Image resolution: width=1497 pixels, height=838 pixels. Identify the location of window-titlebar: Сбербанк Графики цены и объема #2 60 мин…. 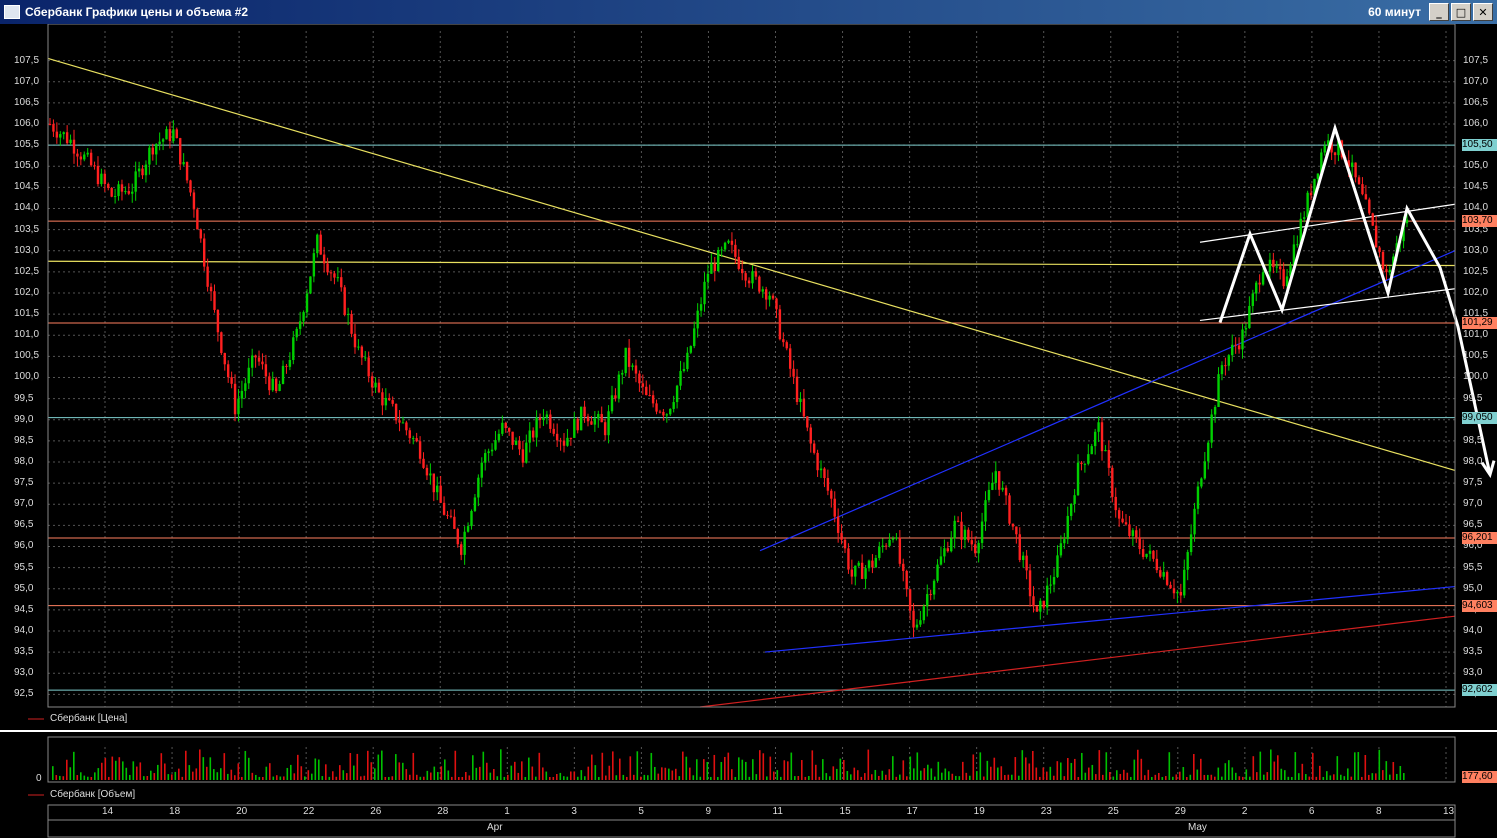
(748, 12).